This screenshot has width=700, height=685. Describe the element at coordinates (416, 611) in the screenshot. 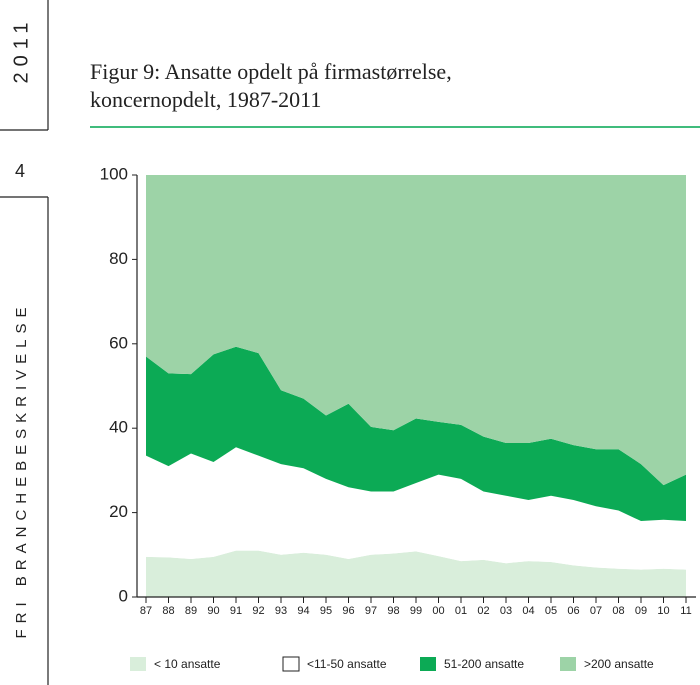

I see `x-tick-label: 99` at that location.